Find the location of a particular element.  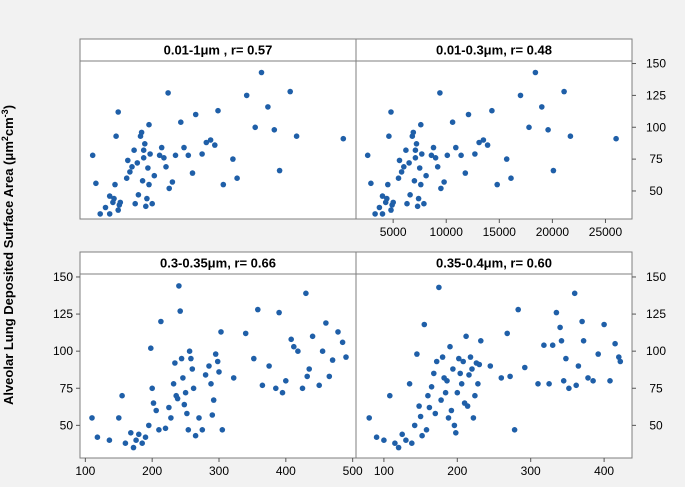

y-tick-label: 150 is located at coordinates (63, 277).